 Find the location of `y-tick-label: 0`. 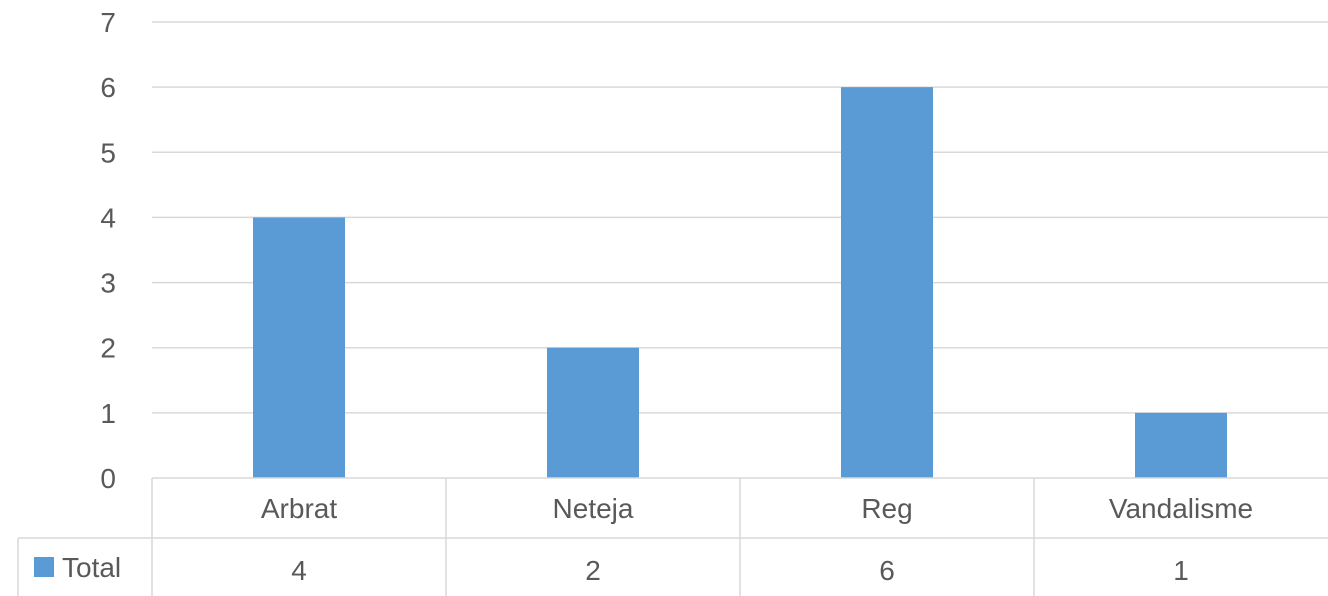

y-tick-label: 0 is located at coordinates (108, 478).